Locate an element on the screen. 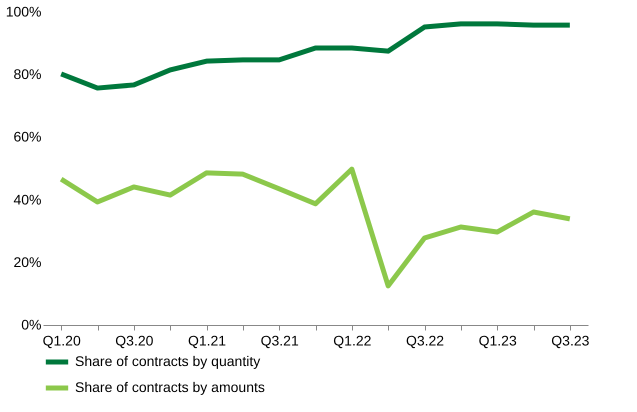  x-tick-label: Q3.23 is located at coordinates (570, 340).